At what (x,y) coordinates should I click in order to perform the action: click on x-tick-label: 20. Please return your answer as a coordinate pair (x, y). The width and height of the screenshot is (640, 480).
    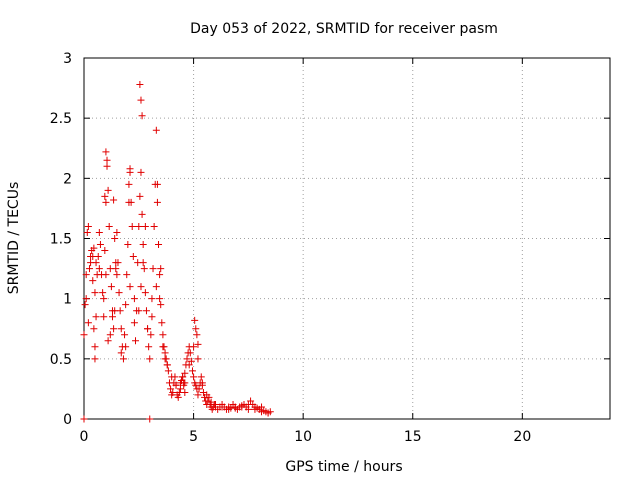
    Looking at the image, I should click on (522, 437).